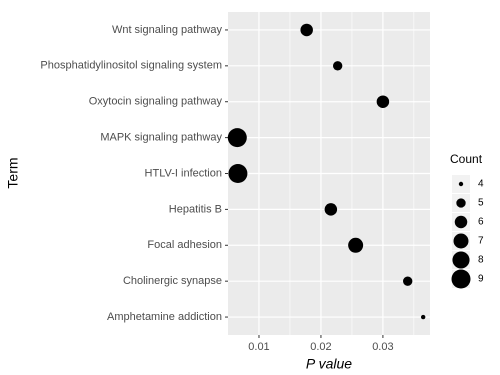  What do you see at coordinates (466, 159) in the screenshot?
I see `legend-title: Count` at bounding box center [466, 159].